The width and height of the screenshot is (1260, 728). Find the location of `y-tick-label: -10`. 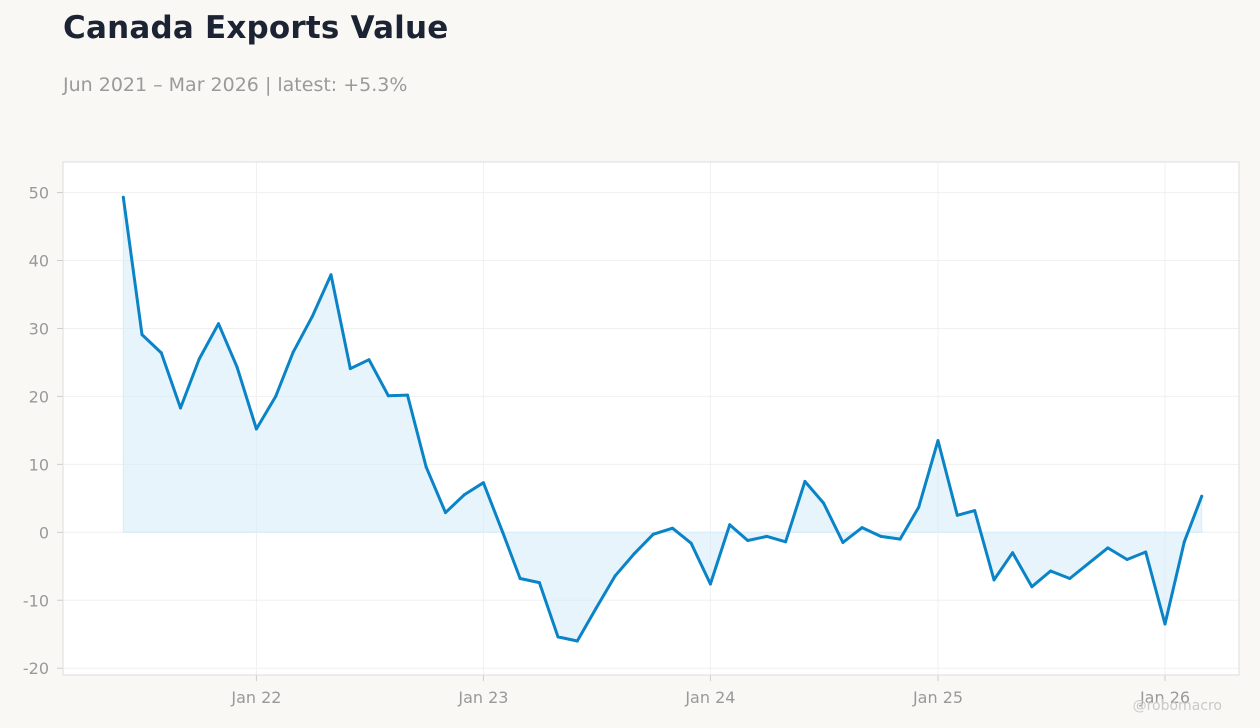

y-tick-label: -10 is located at coordinates (36, 600).